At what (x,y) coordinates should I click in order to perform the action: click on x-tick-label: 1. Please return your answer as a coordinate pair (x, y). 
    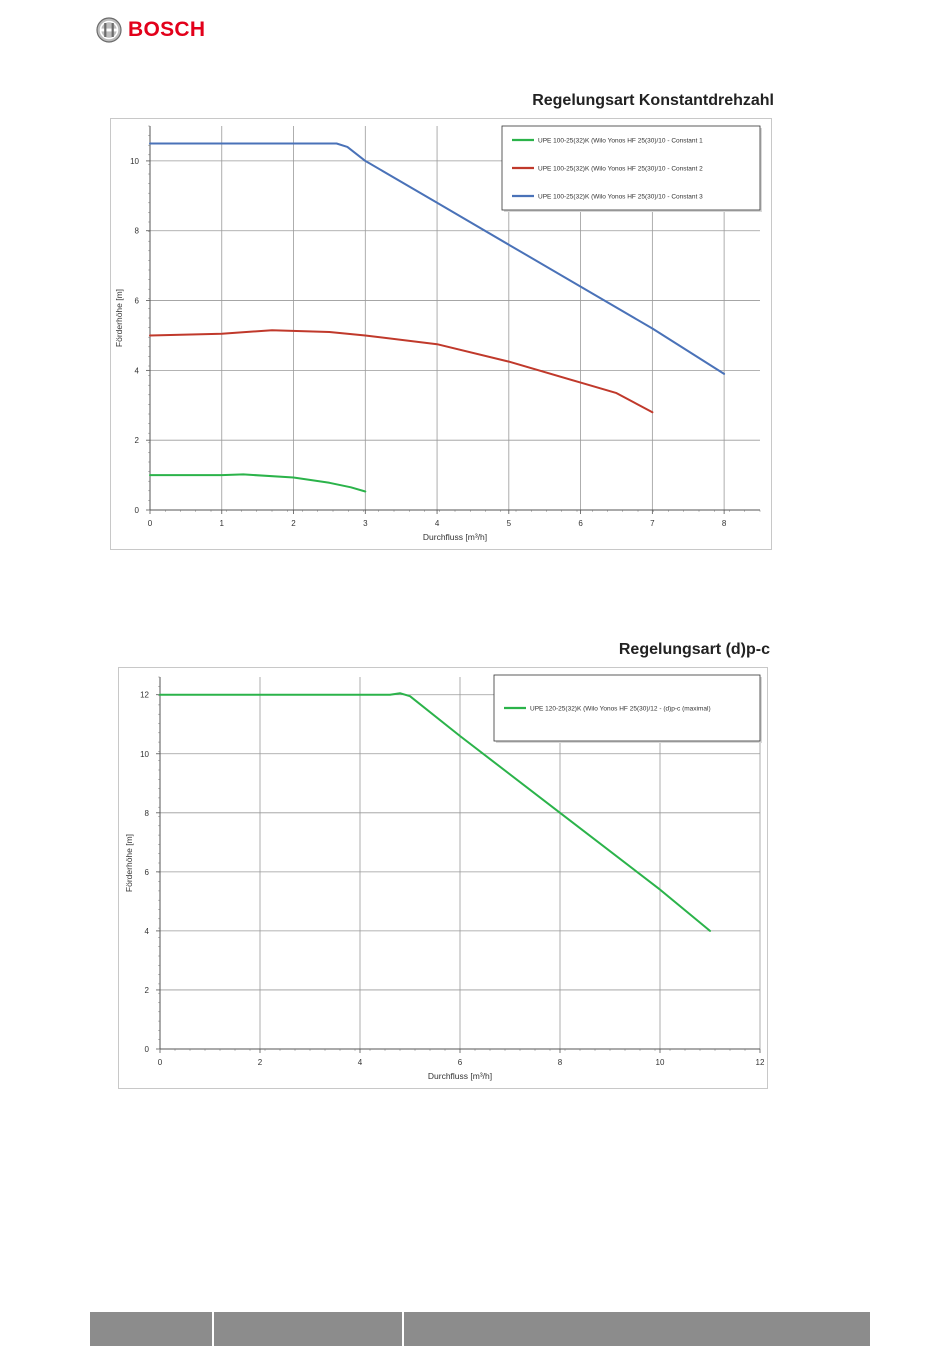
    Looking at the image, I should click on (222, 523).